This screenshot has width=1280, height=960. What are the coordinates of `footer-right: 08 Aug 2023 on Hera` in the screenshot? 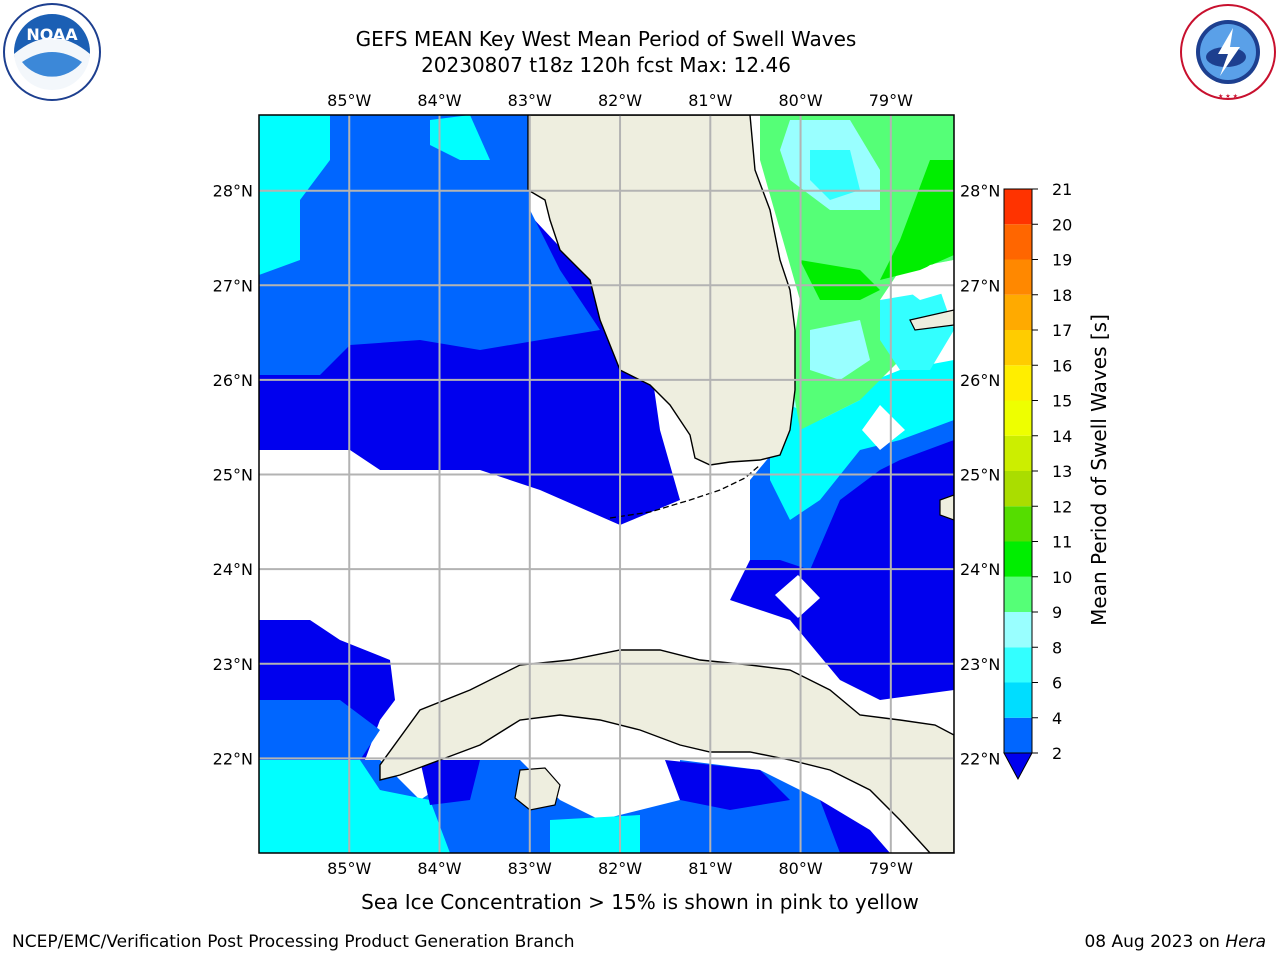 It's located at (1175, 942).